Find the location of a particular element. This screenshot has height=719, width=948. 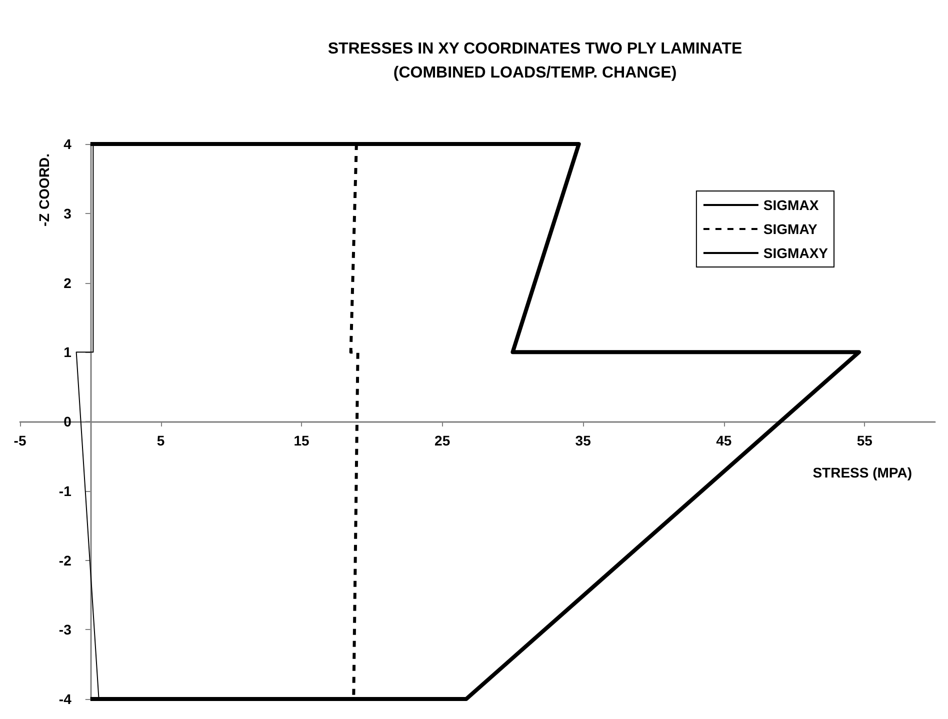

y-tick-label: 0 is located at coordinates (68, 422).